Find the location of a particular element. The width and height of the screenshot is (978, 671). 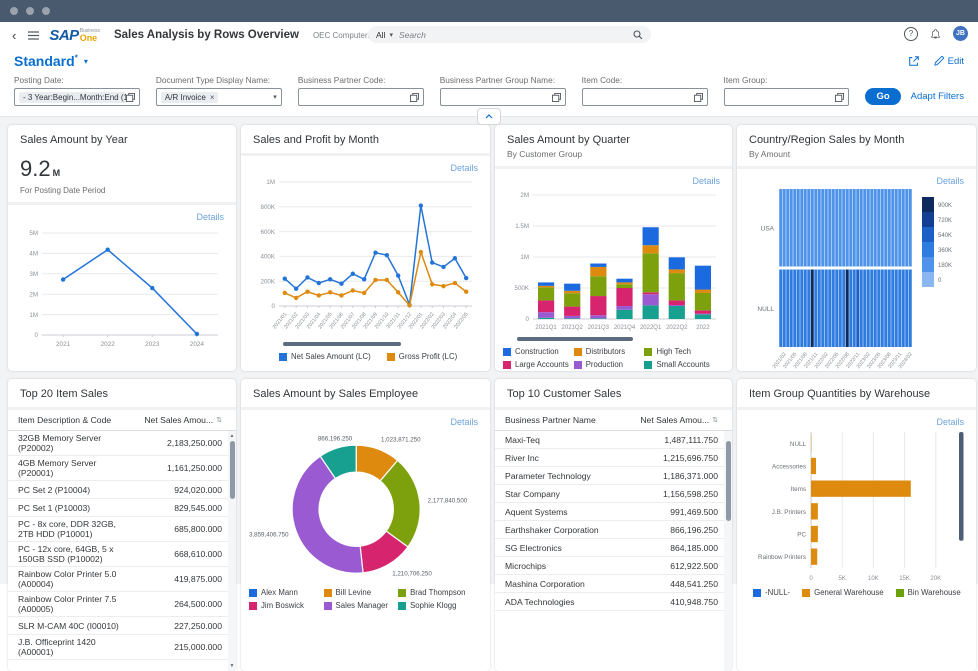

posting-date-input: - 3 Year:Begin...Month:End (1/1/2021...× is located at coordinates (77, 97).